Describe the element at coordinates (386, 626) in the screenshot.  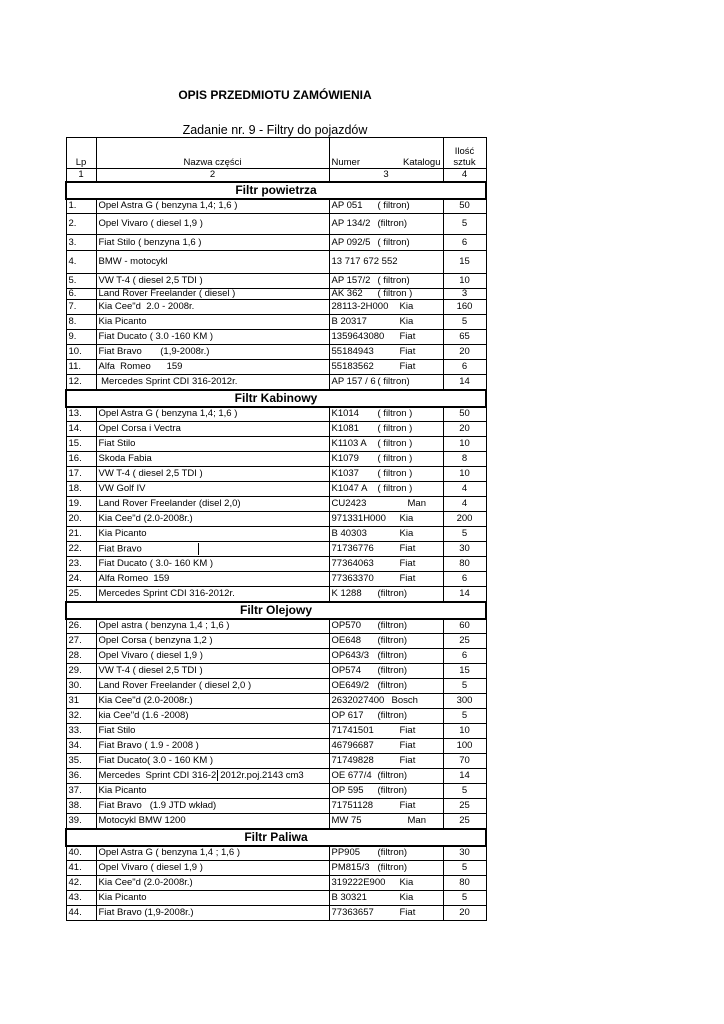
I see `row-catalog-number: OP570 (filtron)` at that location.